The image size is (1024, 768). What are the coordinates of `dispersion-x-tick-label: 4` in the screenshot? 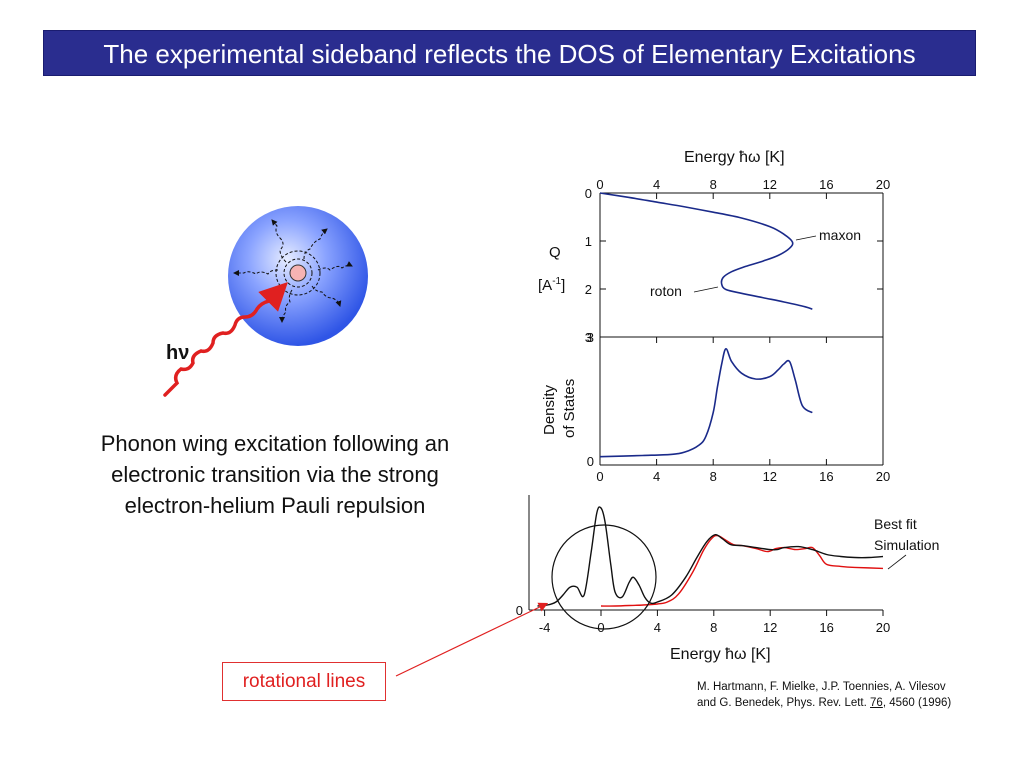 It's located at (656, 184).